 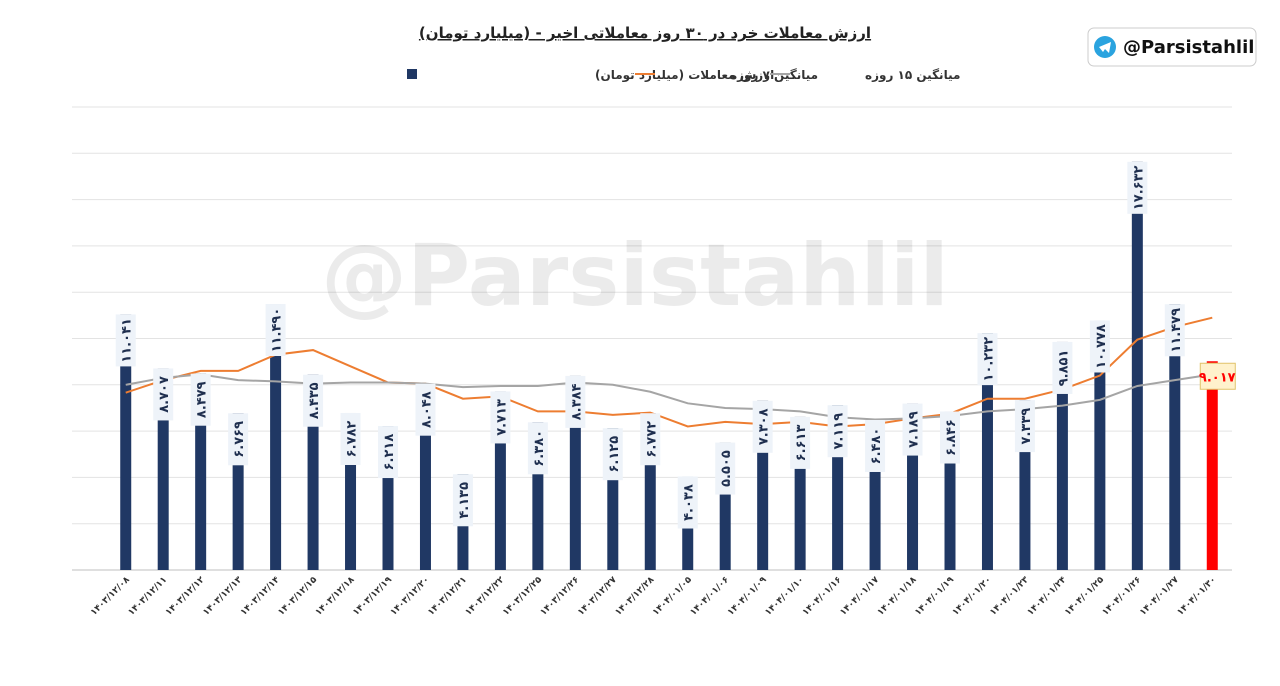 I want to click on badge-text: @Parsistahlil, so click(x=1188, y=47).